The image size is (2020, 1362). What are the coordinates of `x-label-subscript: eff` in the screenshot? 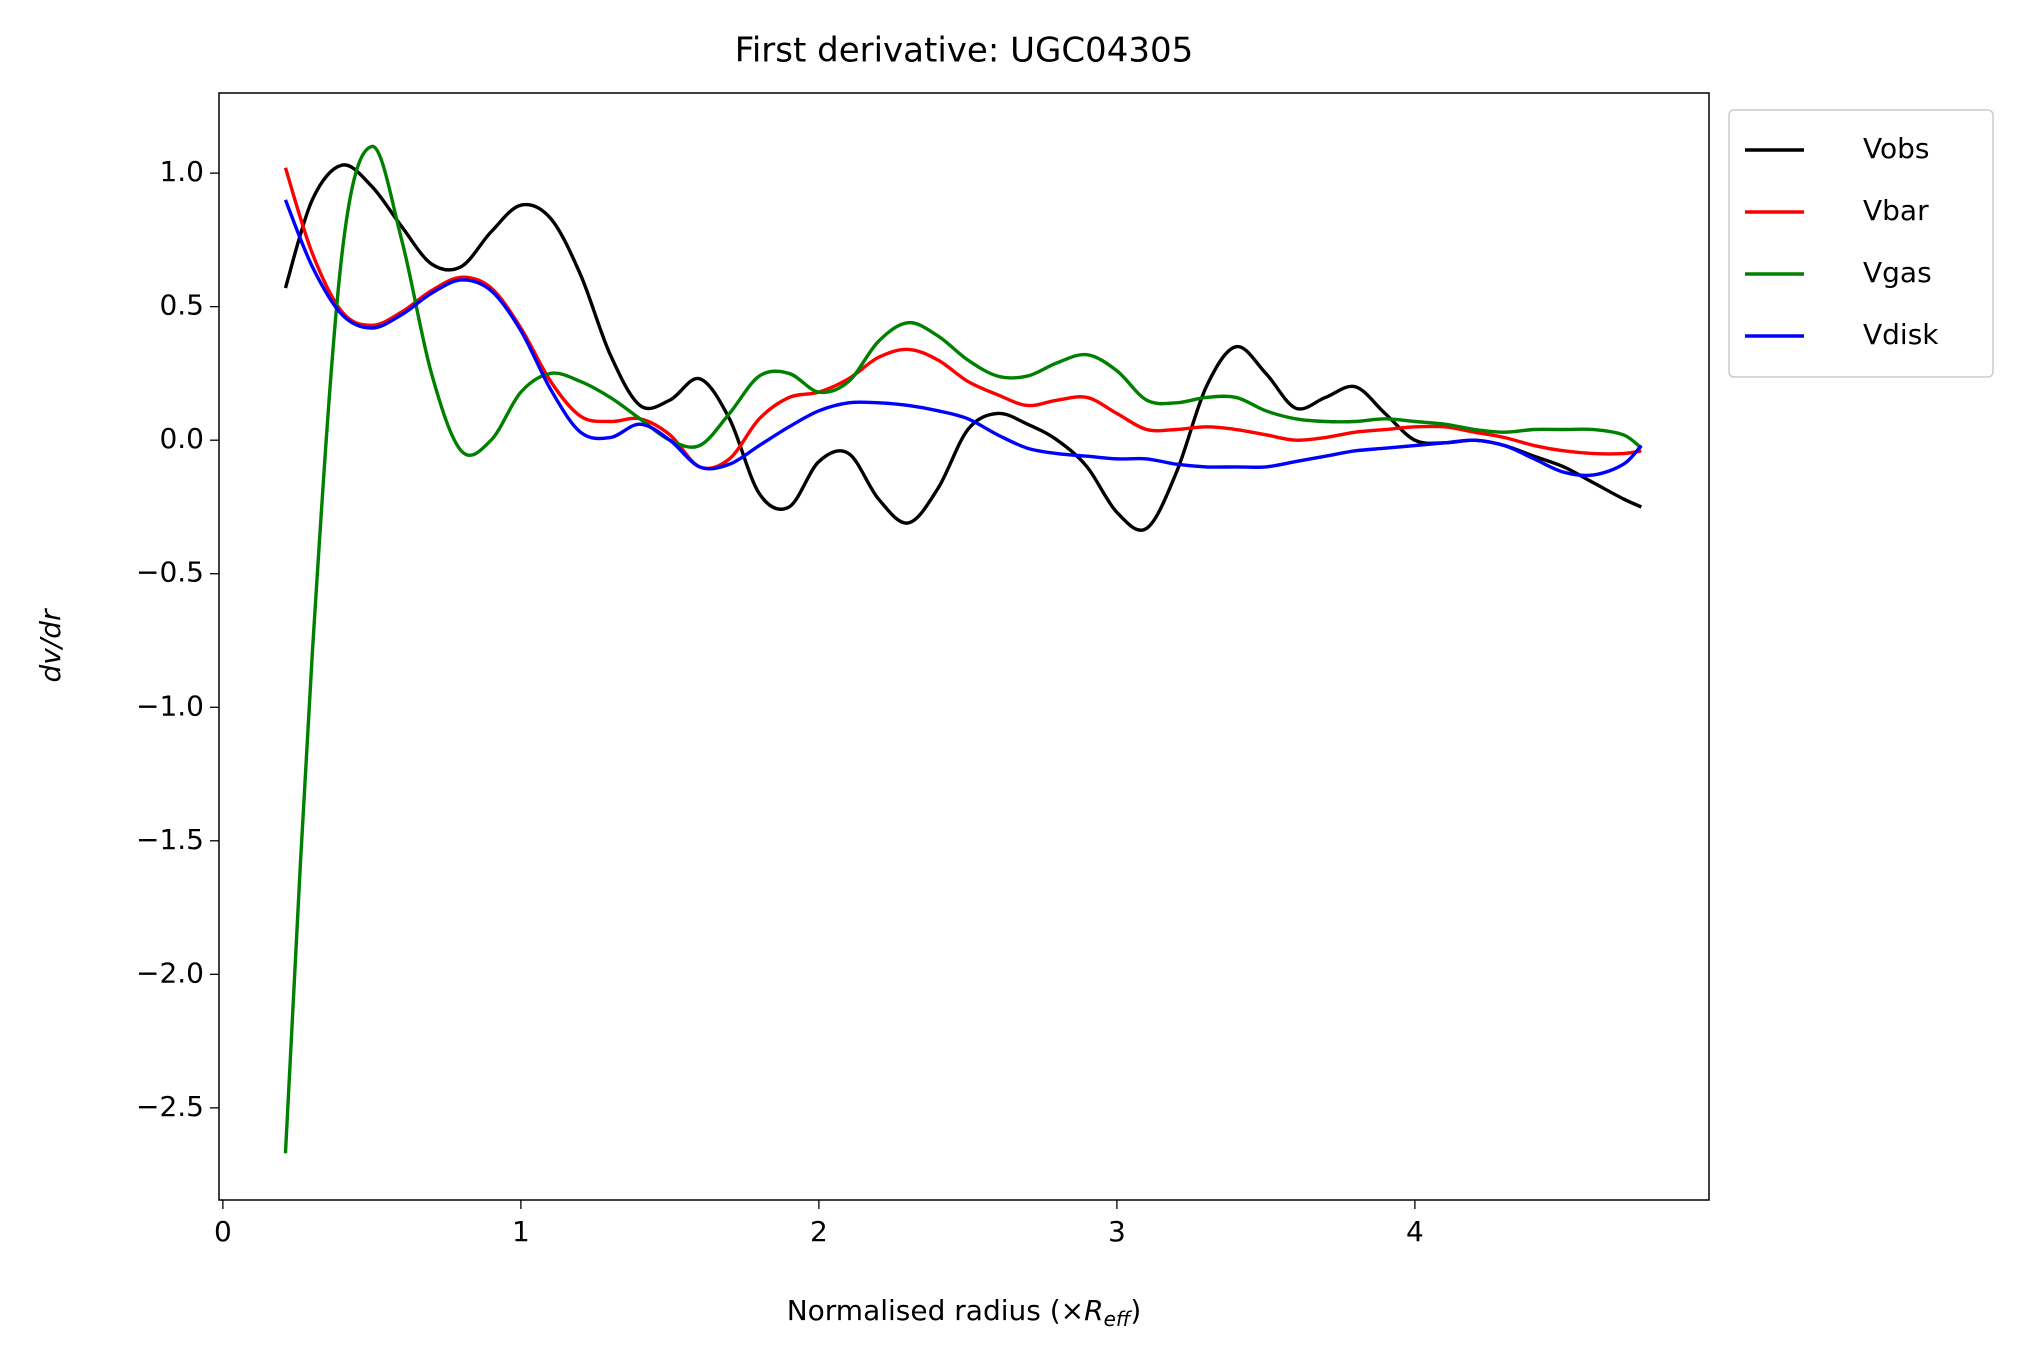 It's located at (1118, 1319).